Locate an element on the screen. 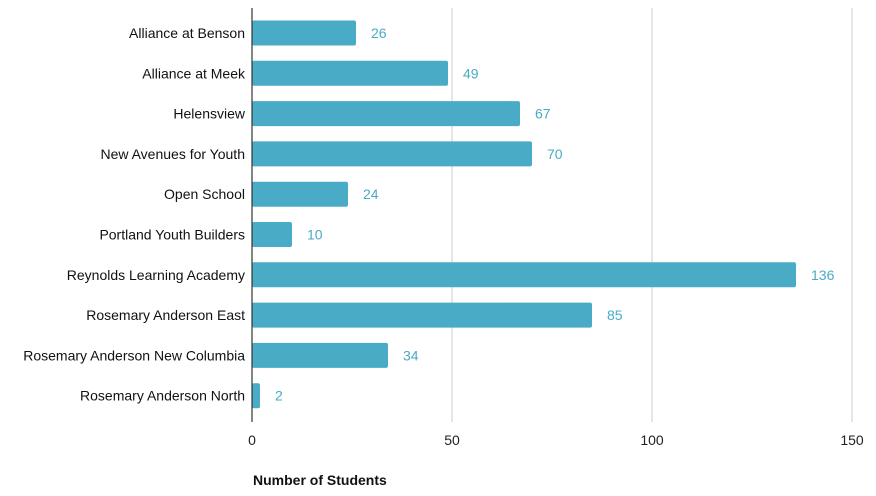  y-tick-label: Alliance at Benson is located at coordinates (187, 33).